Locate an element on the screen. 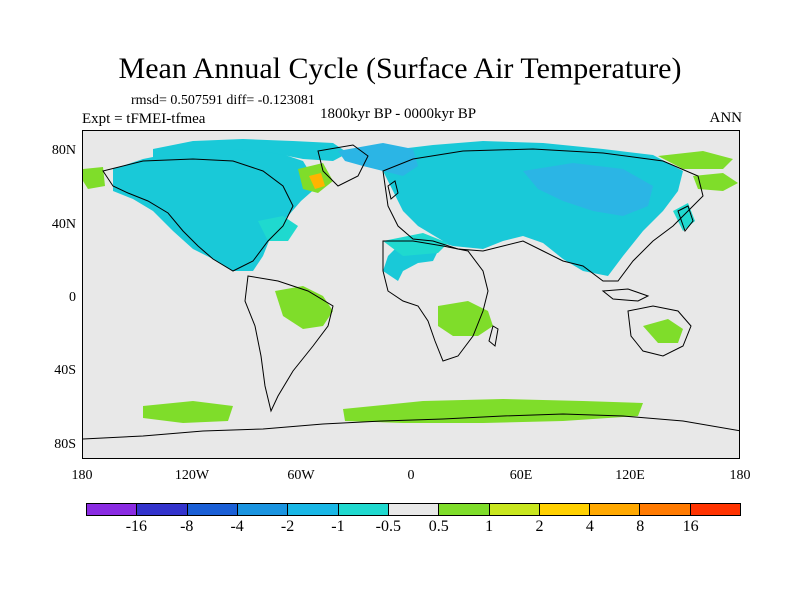 This screenshot has width=800, height=600. legend-label: 0.5 is located at coordinates (438, 526).